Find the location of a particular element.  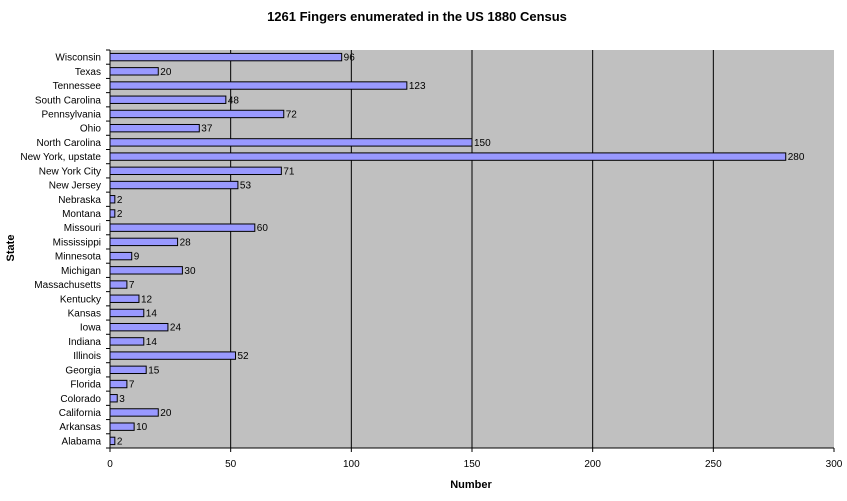

category-label: Illinois is located at coordinates (87, 356).